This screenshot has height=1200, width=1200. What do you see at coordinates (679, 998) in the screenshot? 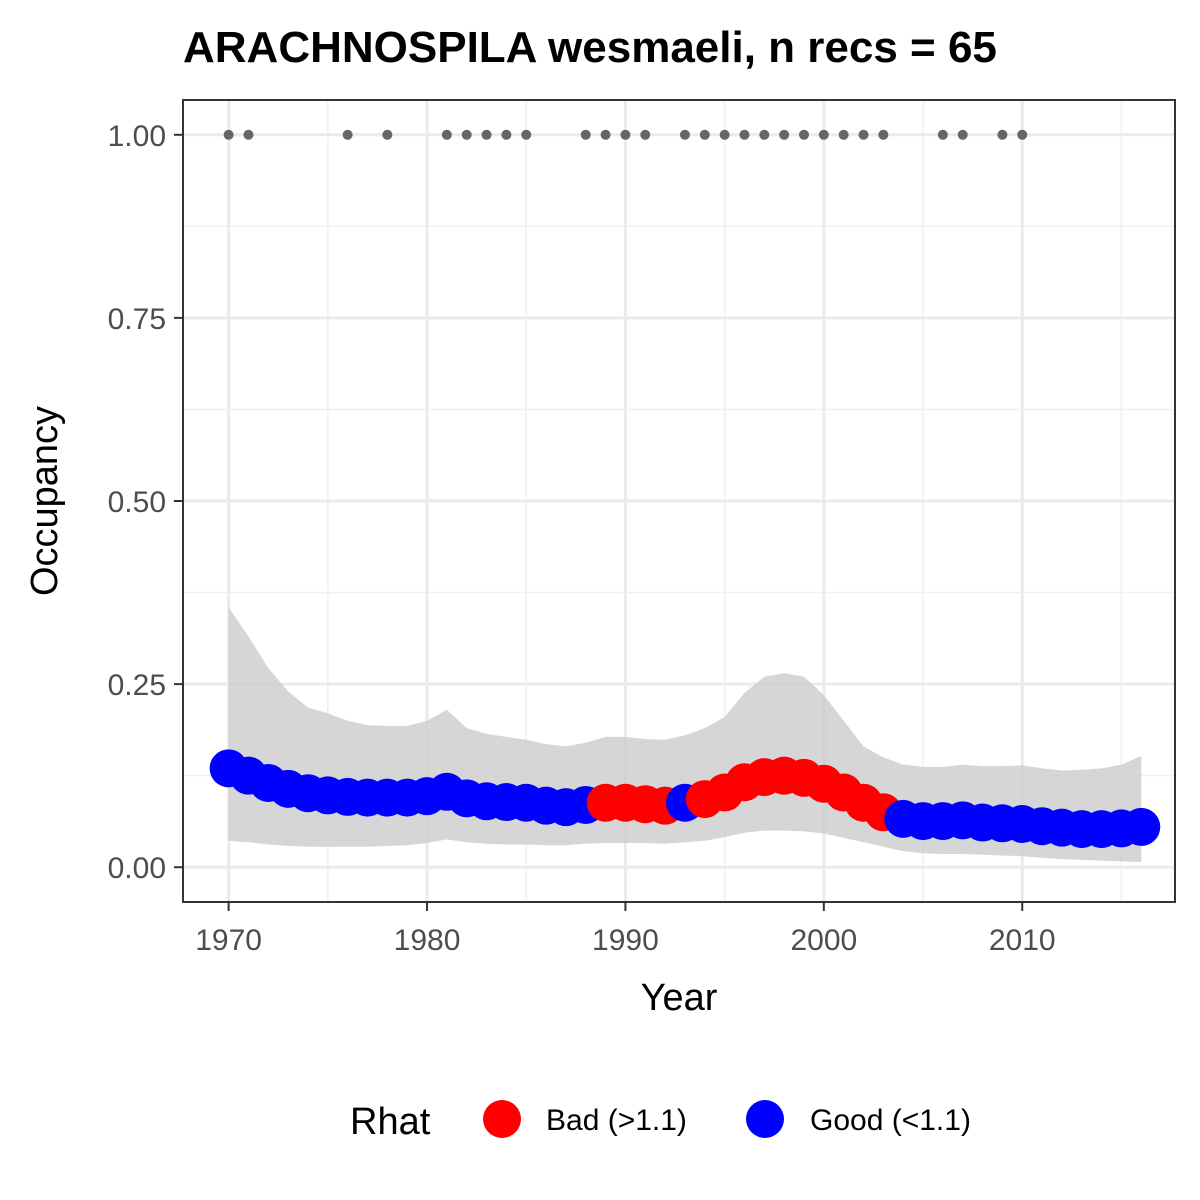
I see `x-axis-title: Year` at bounding box center [679, 998].